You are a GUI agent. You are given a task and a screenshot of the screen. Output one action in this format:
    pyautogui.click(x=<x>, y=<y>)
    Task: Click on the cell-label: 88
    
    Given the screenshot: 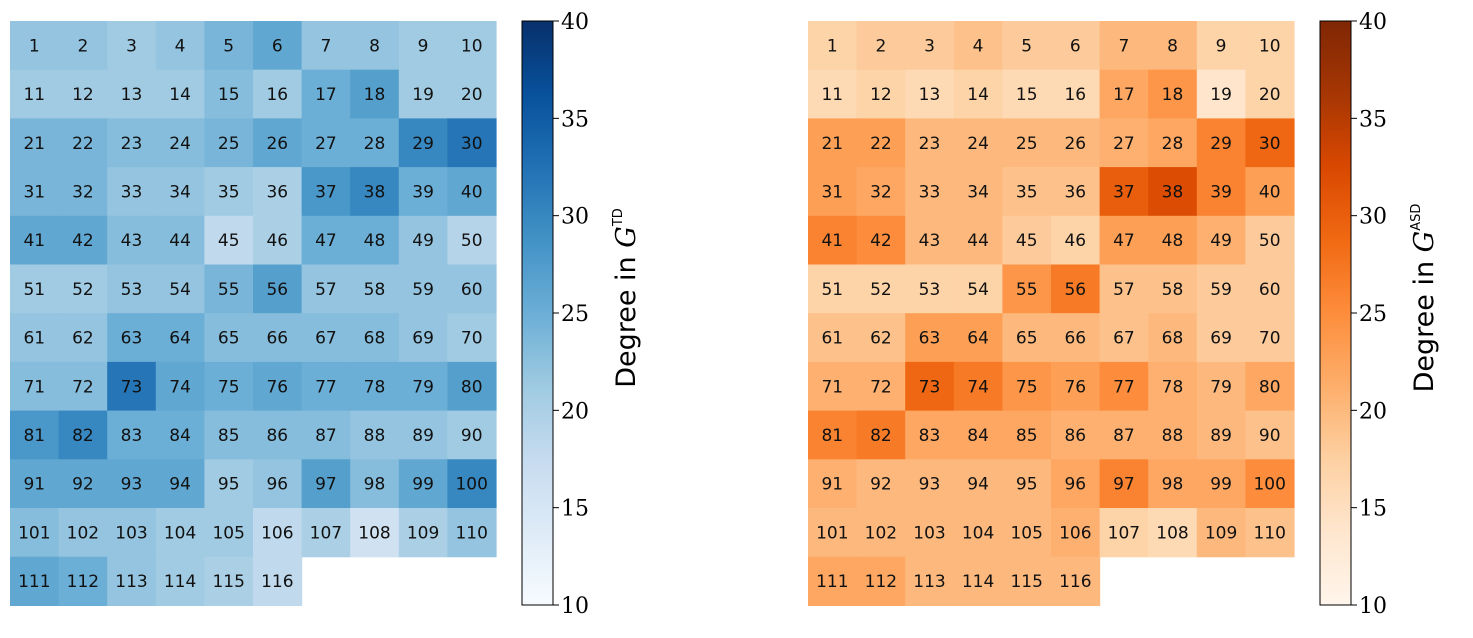 What is the action you would take?
    pyautogui.click(x=1173, y=436)
    